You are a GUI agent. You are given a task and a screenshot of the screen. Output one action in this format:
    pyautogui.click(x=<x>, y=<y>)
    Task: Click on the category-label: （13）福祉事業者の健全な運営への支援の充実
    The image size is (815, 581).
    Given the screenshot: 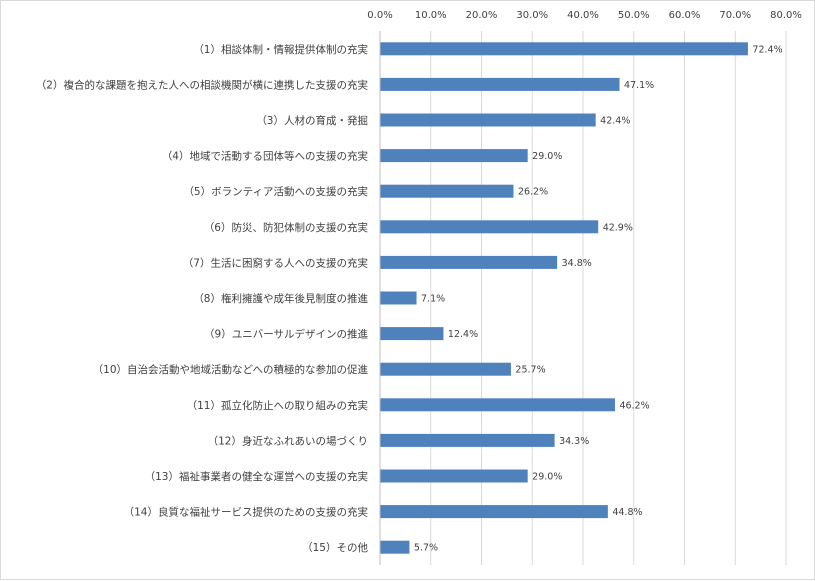 What is the action you would take?
    pyautogui.click(x=257, y=476)
    